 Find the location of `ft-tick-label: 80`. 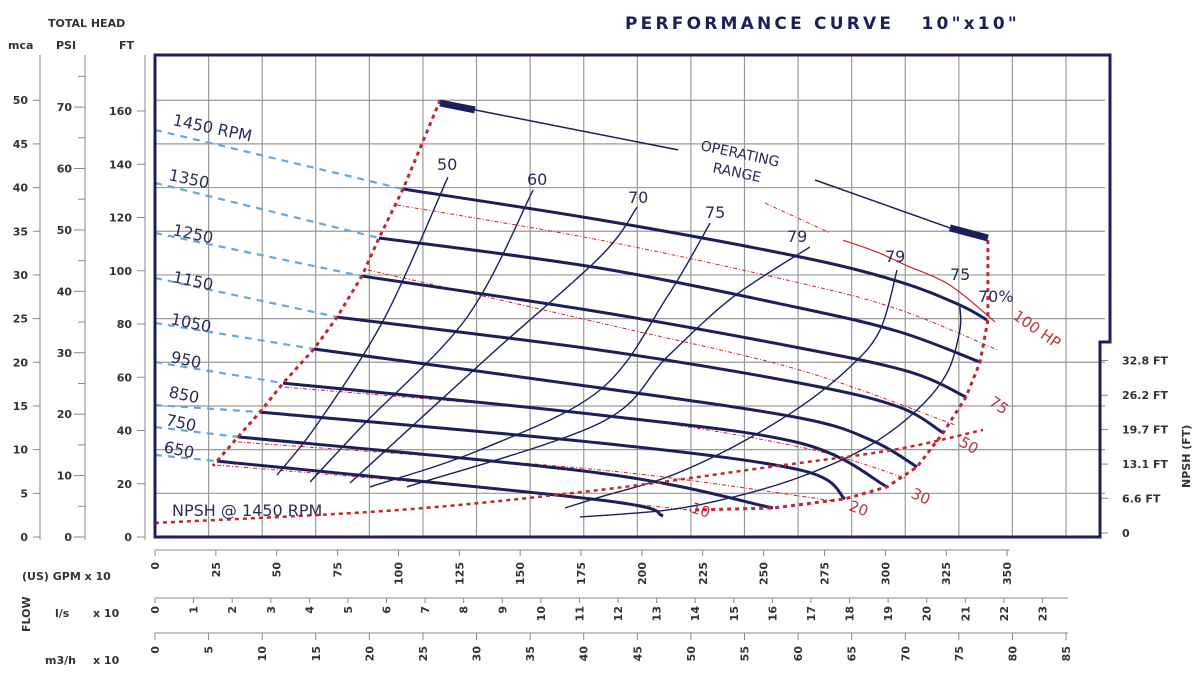

ft-tick-label: 80 is located at coordinates (125, 324).